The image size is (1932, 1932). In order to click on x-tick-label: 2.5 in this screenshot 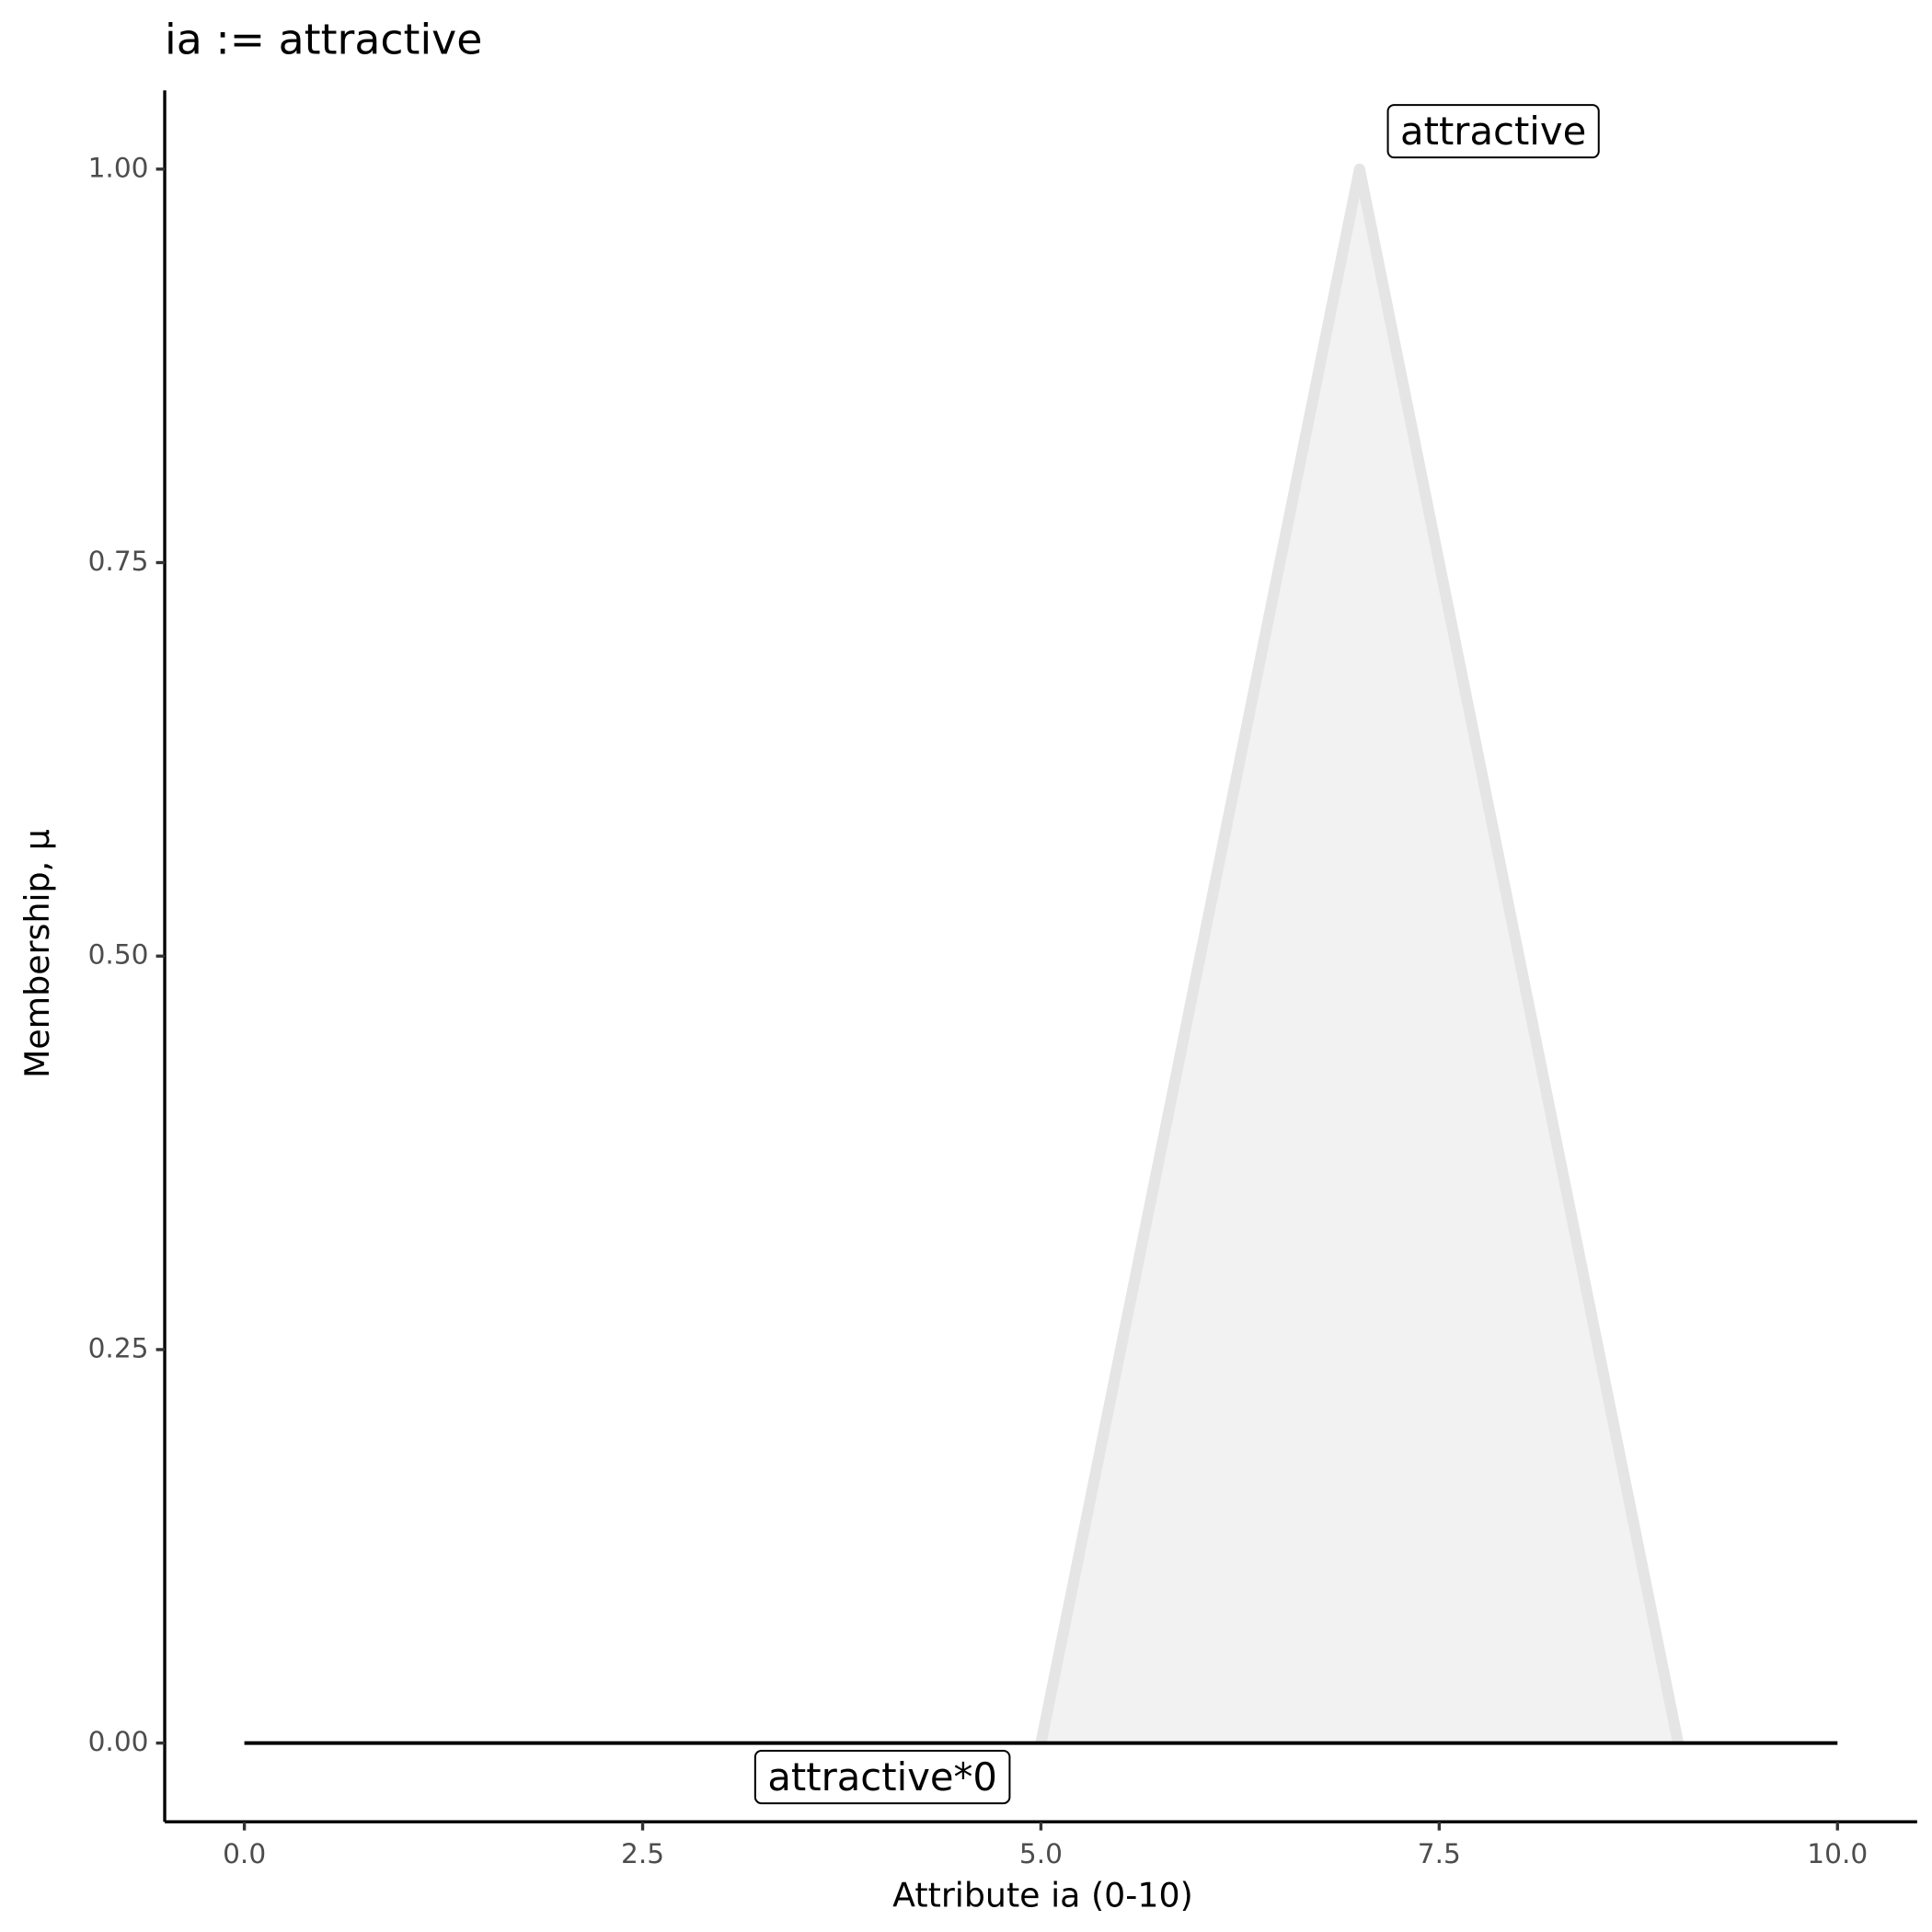, I will do `click(642, 1853)`.